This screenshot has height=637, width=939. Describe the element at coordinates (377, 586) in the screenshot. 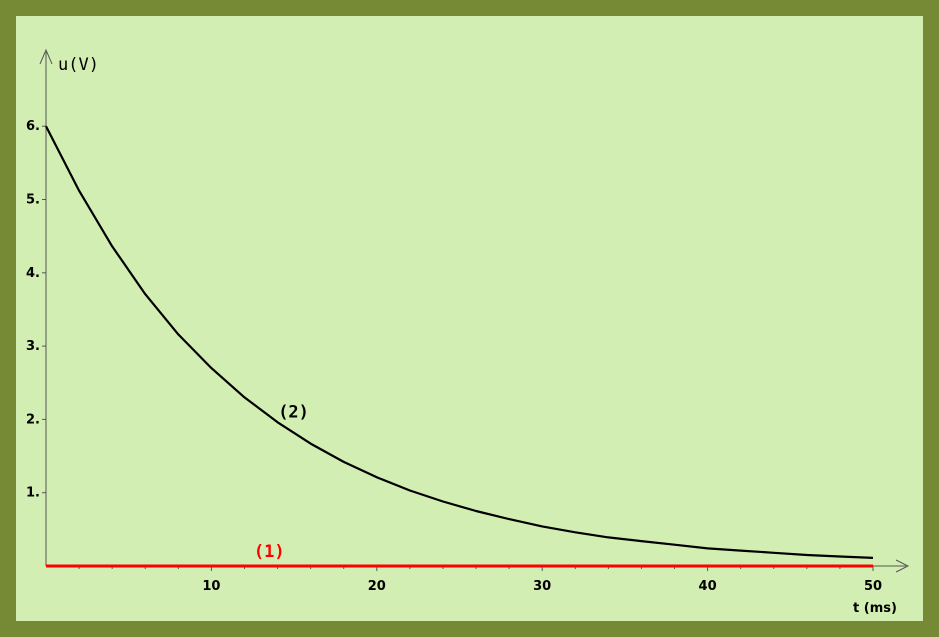

I see `x-tick-label: 20` at that location.